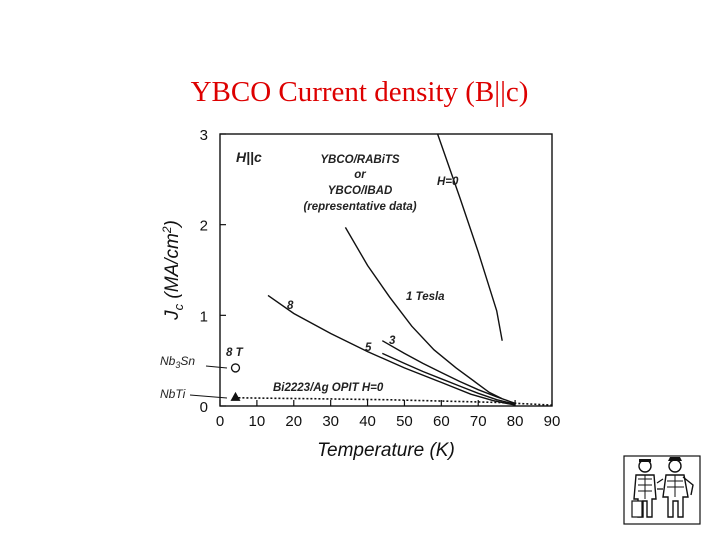  I want to click on y-tick-label: 2, so click(204, 226).